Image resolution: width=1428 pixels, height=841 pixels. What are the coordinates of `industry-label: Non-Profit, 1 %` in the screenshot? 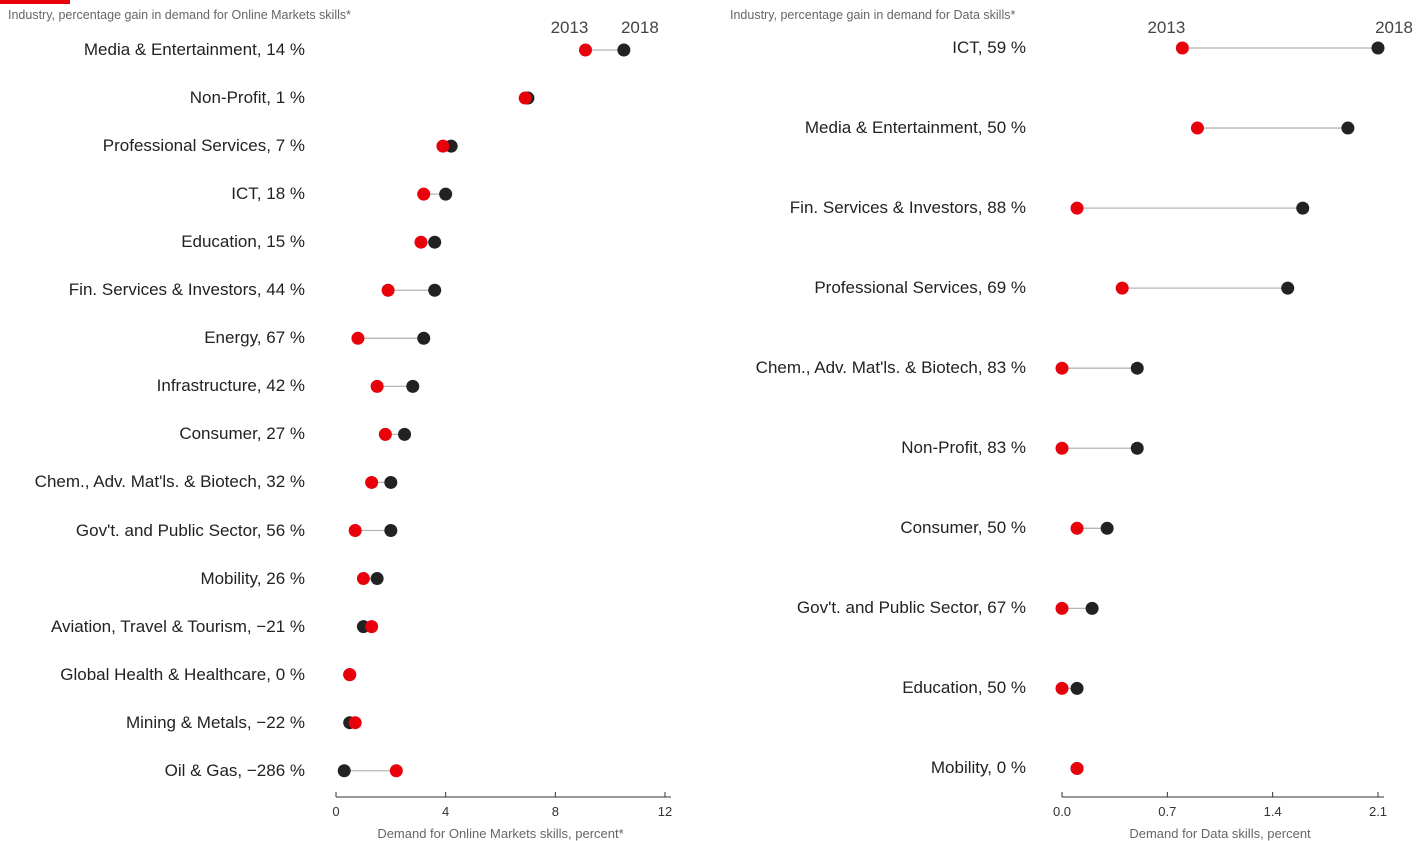 It's located at (247, 98).